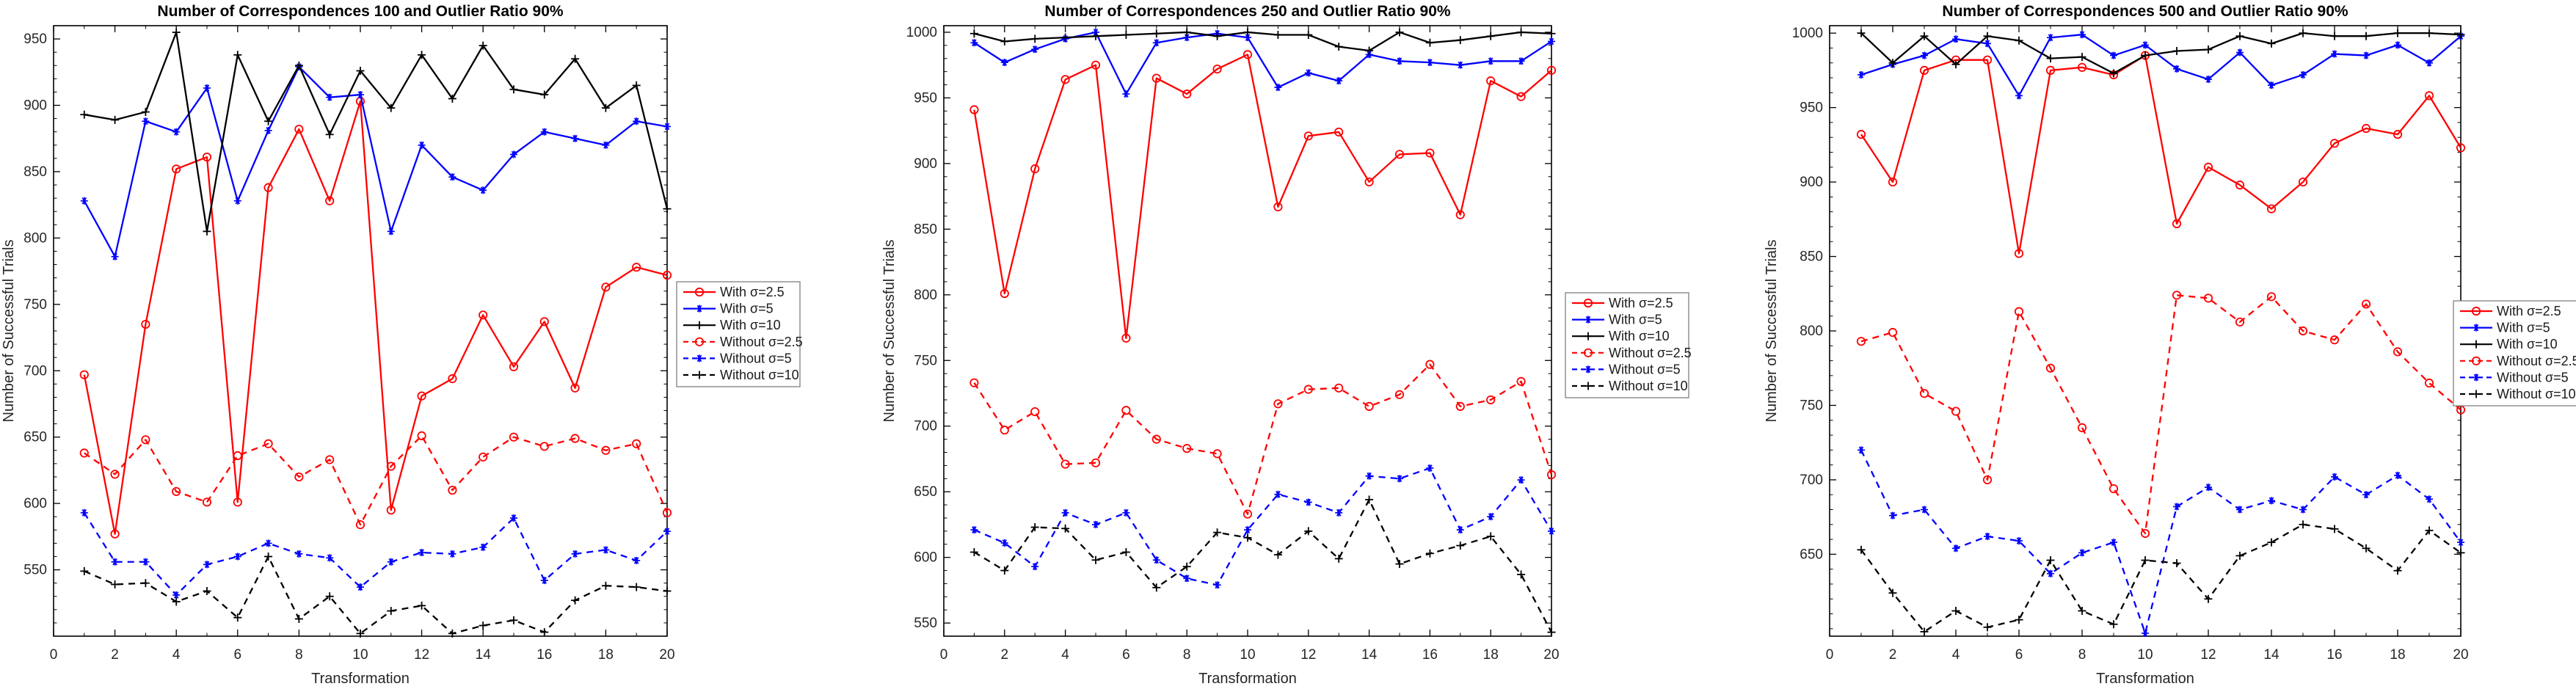 This screenshot has width=2576, height=689. I want to click on legend-item-label: With σ=2.5, so click(2529, 311).